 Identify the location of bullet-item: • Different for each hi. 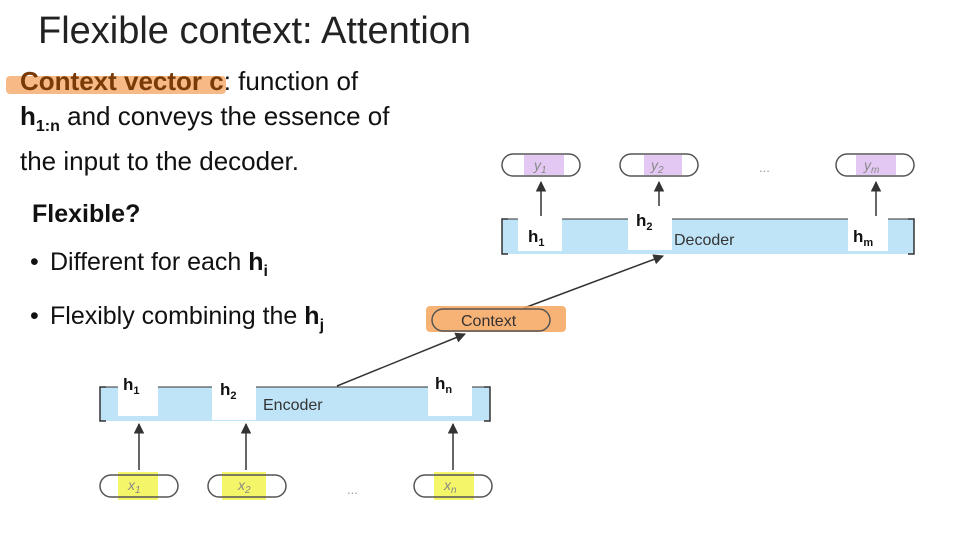
(177, 267).